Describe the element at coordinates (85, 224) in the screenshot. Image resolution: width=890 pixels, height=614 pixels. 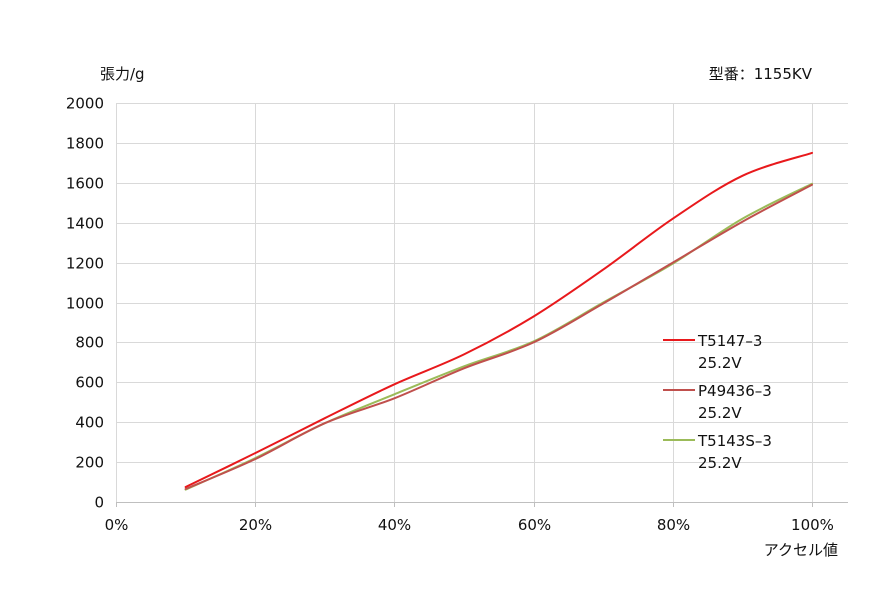
I see `y-tick-label: 1400` at that location.